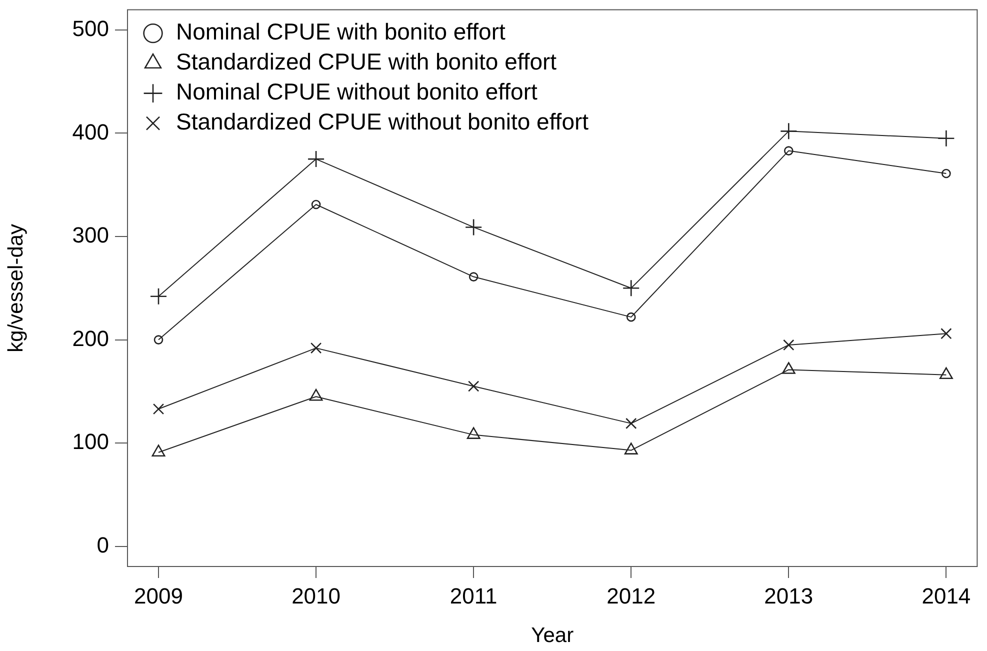 The width and height of the screenshot is (987, 651). I want to click on y-axis-title: kg/vessel-day, so click(16, 287).